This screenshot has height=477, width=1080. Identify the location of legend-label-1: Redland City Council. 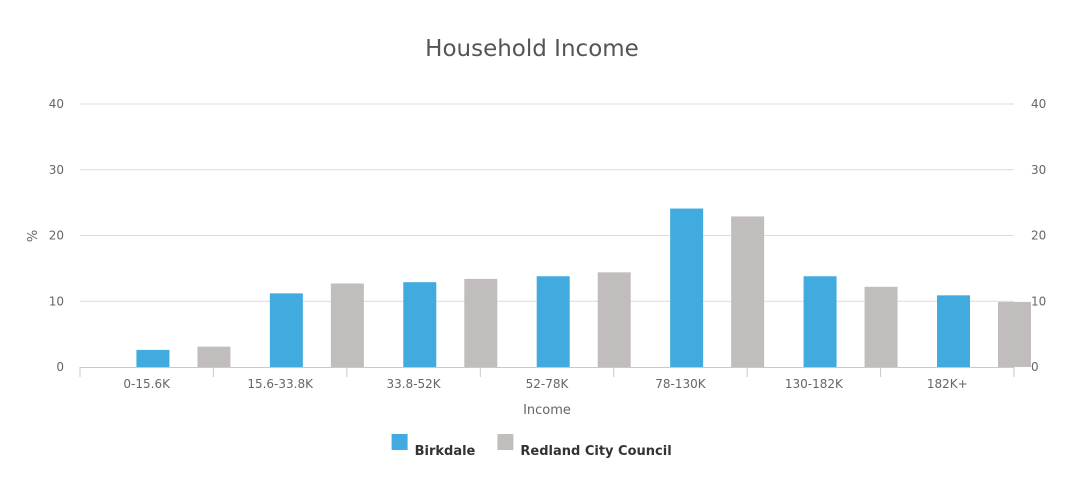
(595, 451).